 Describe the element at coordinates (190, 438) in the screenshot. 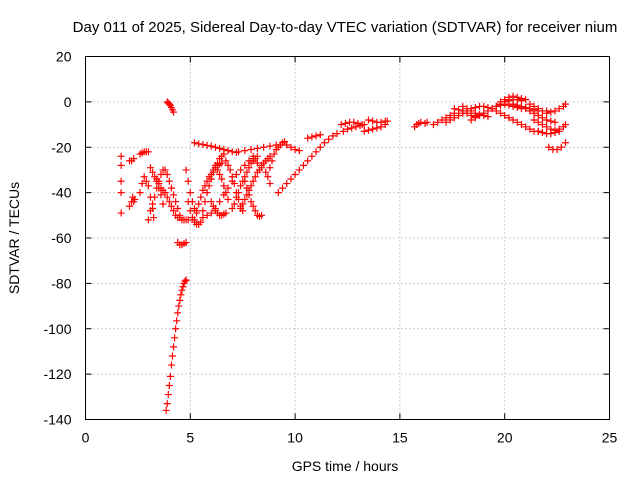

I see `x-tick-label: 5` at that location.